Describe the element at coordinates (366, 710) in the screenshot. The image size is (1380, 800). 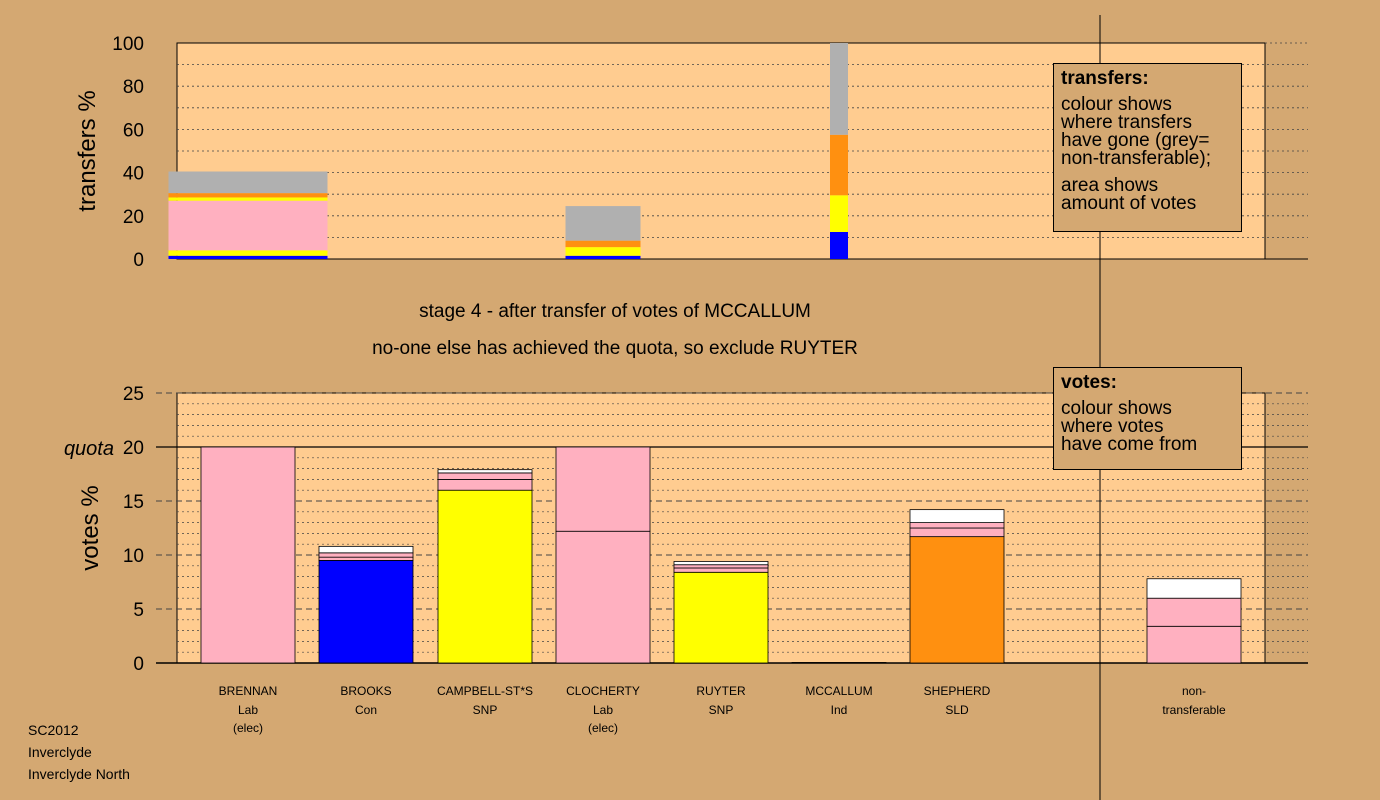
I see `candidate-party: Con` at that location.